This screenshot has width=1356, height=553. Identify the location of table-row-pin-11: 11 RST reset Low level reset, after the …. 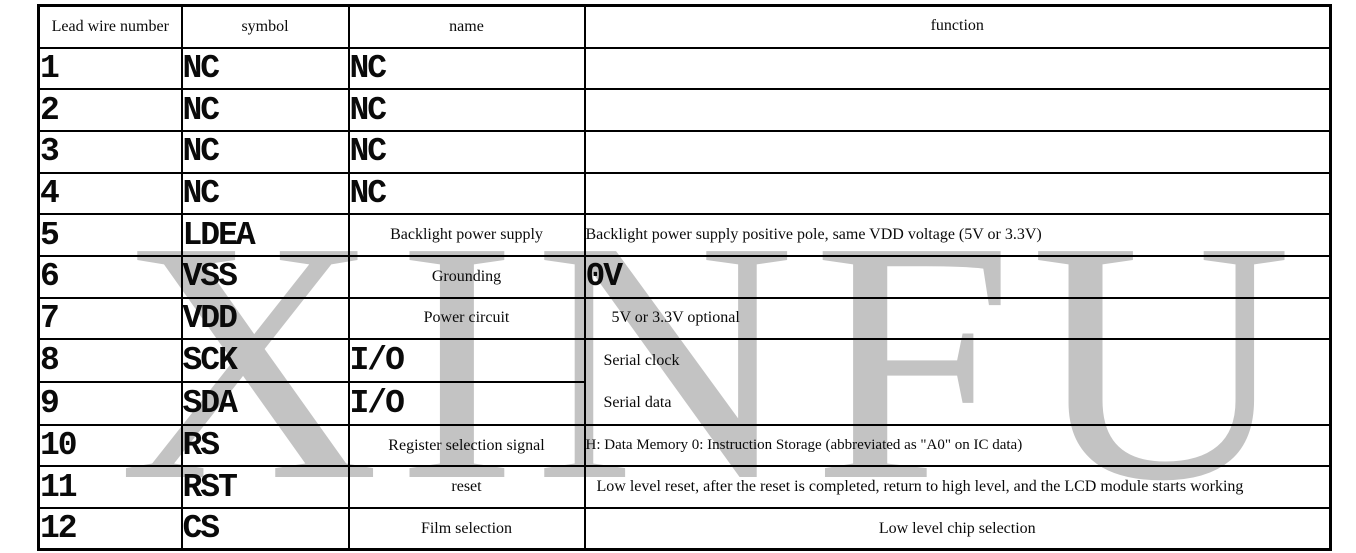
(684, 487).